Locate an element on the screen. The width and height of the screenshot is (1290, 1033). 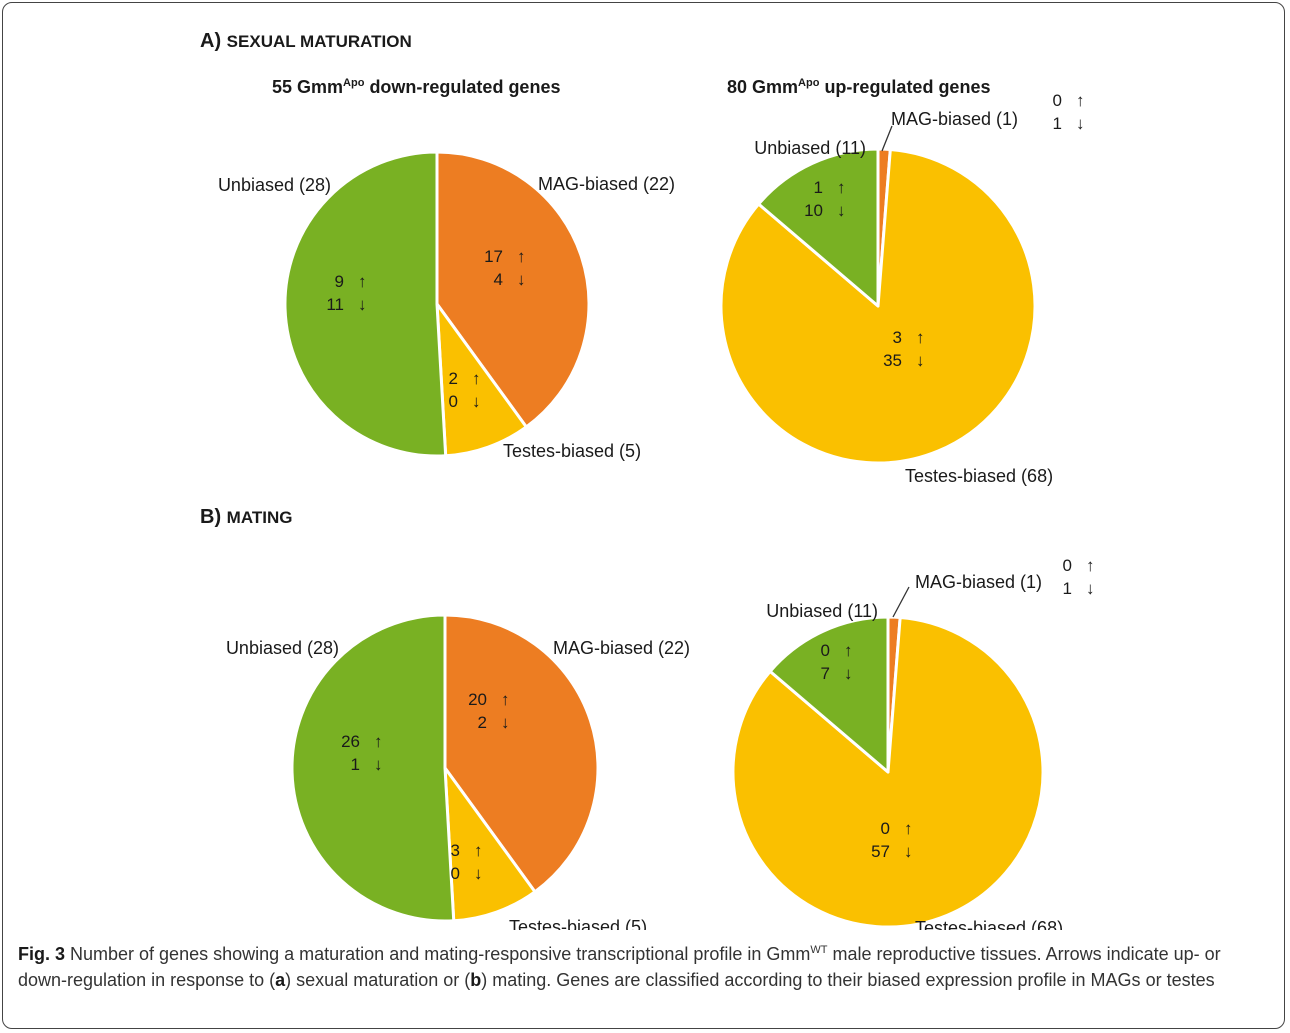
down-title-sup: Apo is located at coordinates (354, 83).